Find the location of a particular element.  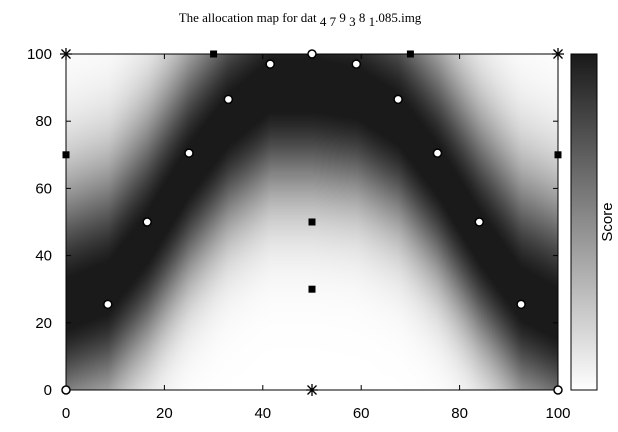

chart-title-part: 8 is located at coordinates (362, 17).